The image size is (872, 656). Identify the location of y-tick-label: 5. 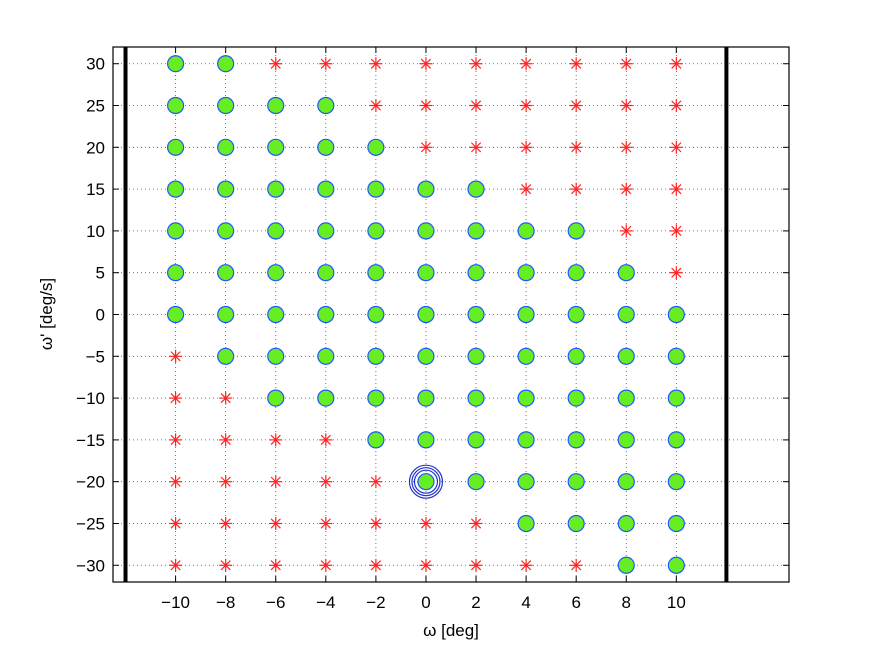
(100, 273).